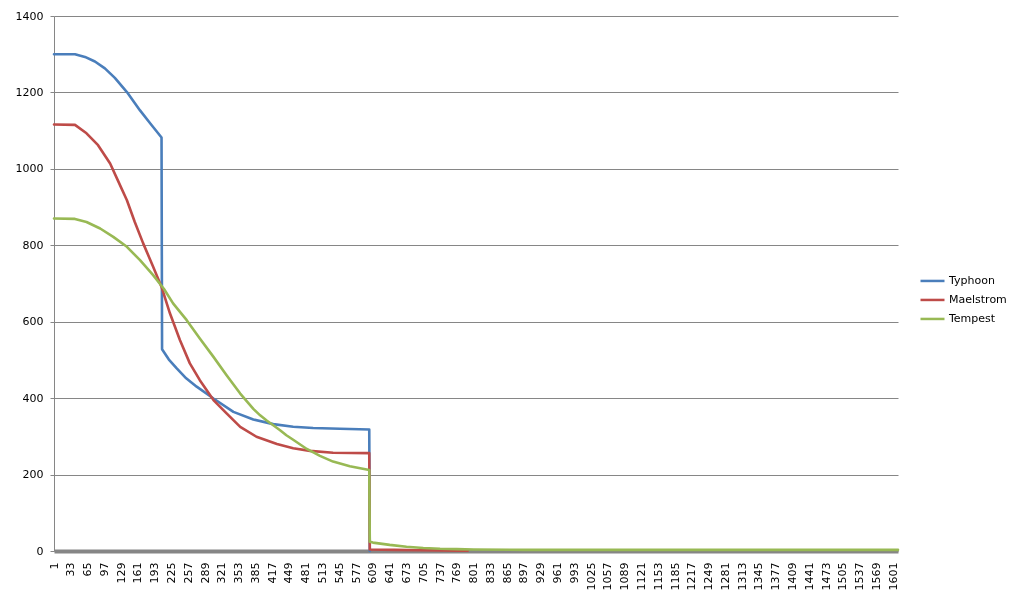  I want to click on x-tick-label: 1057, so click(608, 576).